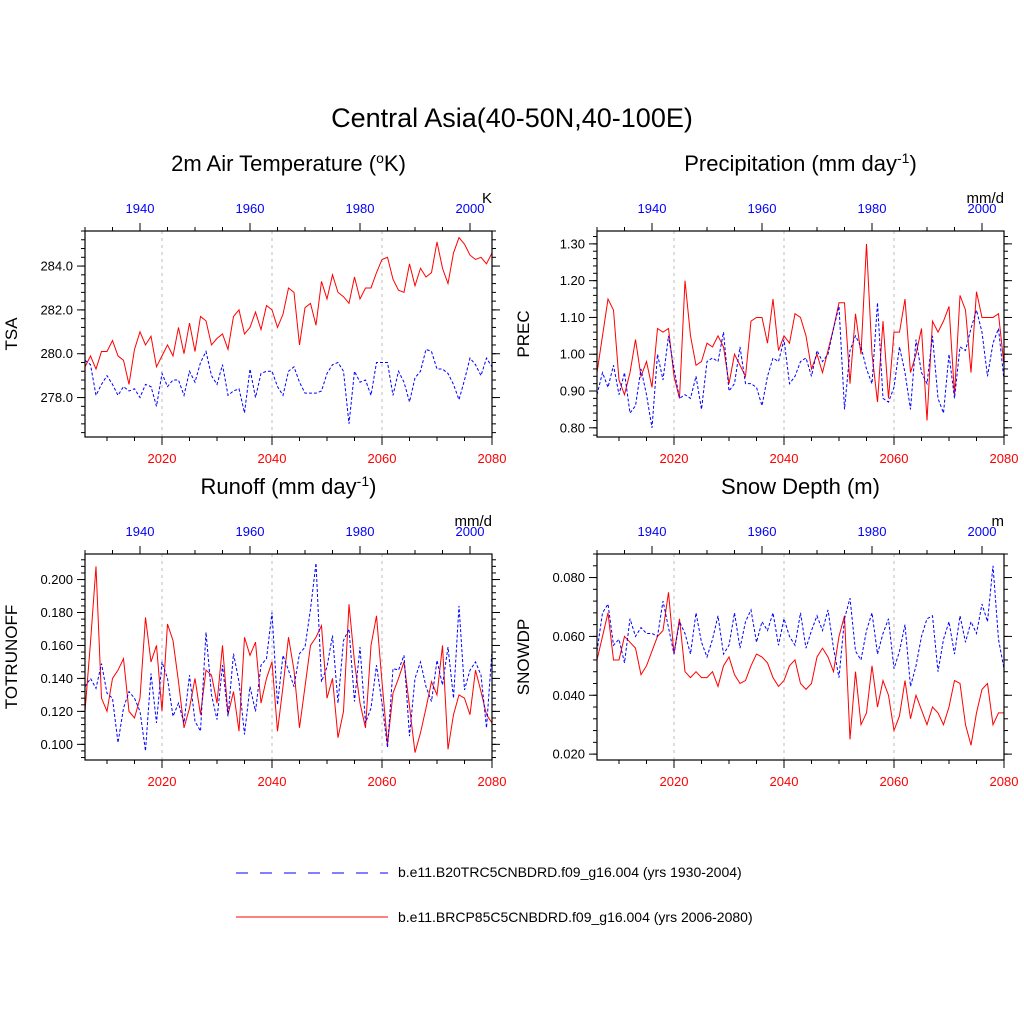 Image resolution: width=1024 pixels, height=1024 pixels. I want to click on y-tick-label: 0.160, so click(56, 645).